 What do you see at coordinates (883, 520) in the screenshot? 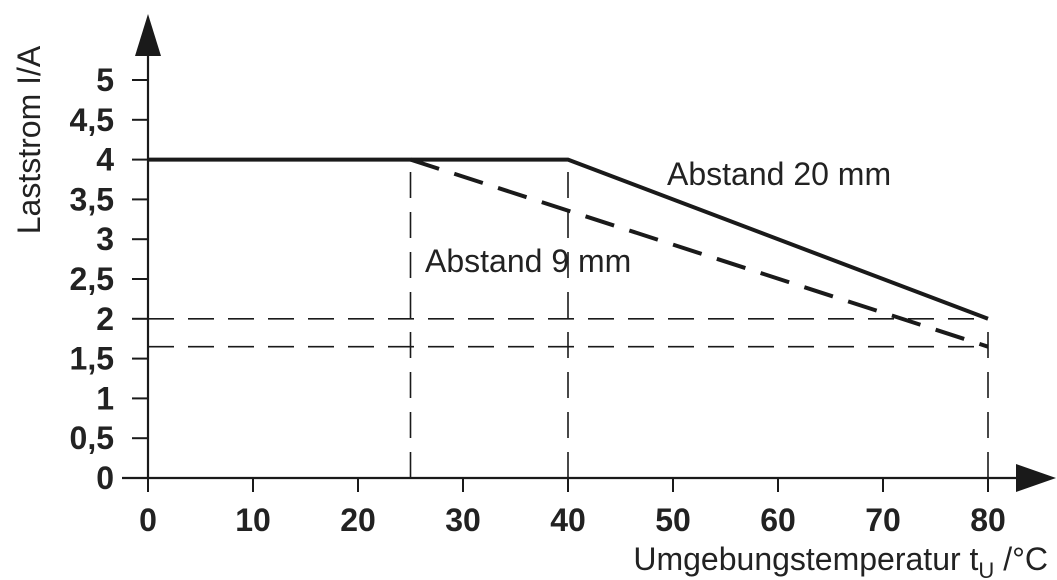
I see `x-tick-label: 70` at bounding box center [883, 520].